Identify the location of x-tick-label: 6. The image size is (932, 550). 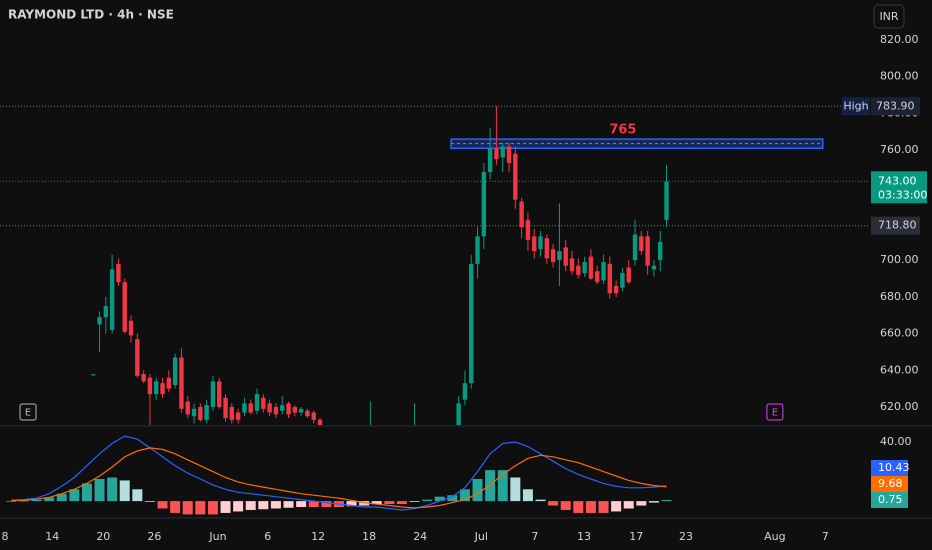
(267, 536).